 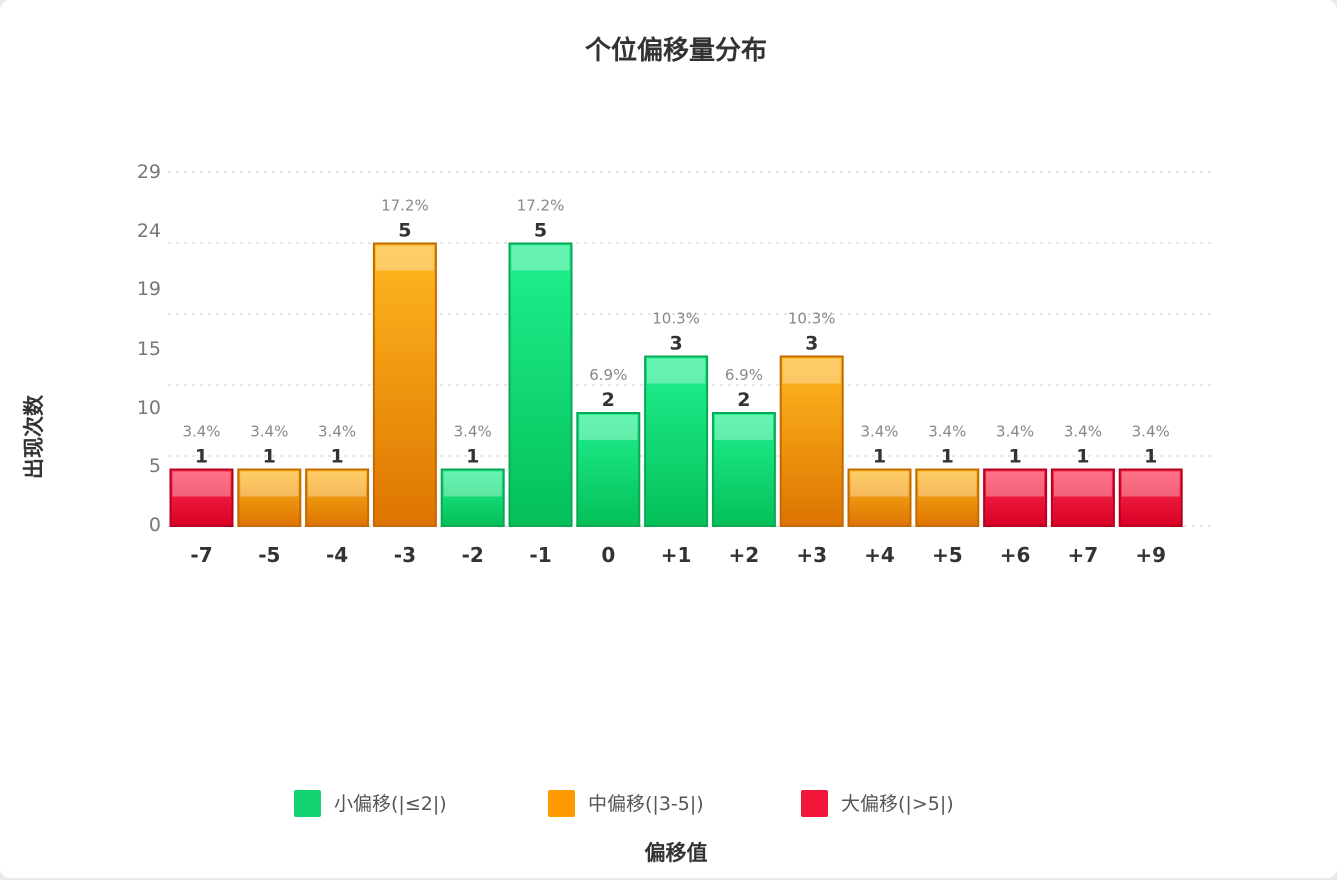 What do you see at coordinates (646, 804) in the screenshot?
I see `legend-label: 中偏移(|3-5|)` at bounding box center [646, 804].